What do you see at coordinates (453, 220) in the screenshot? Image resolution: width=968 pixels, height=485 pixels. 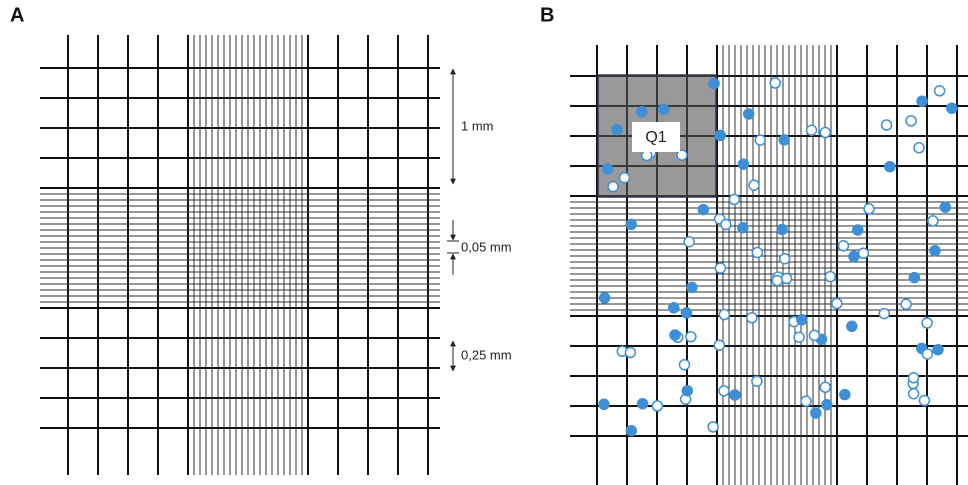 I see `scale-annotations` at bounding box center [453, 220].